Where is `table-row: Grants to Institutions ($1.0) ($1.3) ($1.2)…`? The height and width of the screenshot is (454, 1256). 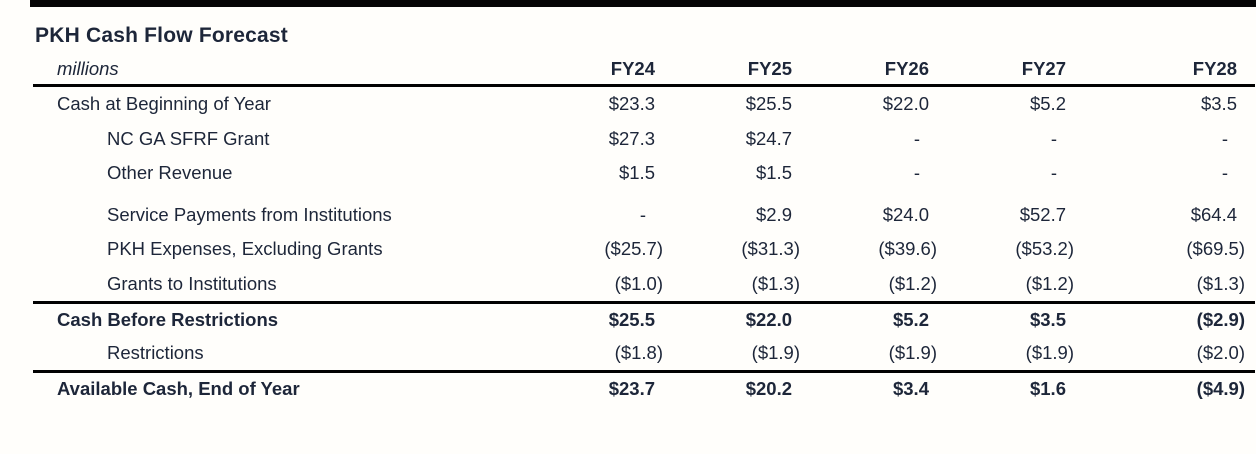
table-row: Grants to Institutions ($1.0) ($1.3) ($1.2)… is located at coordinates (644, 284).